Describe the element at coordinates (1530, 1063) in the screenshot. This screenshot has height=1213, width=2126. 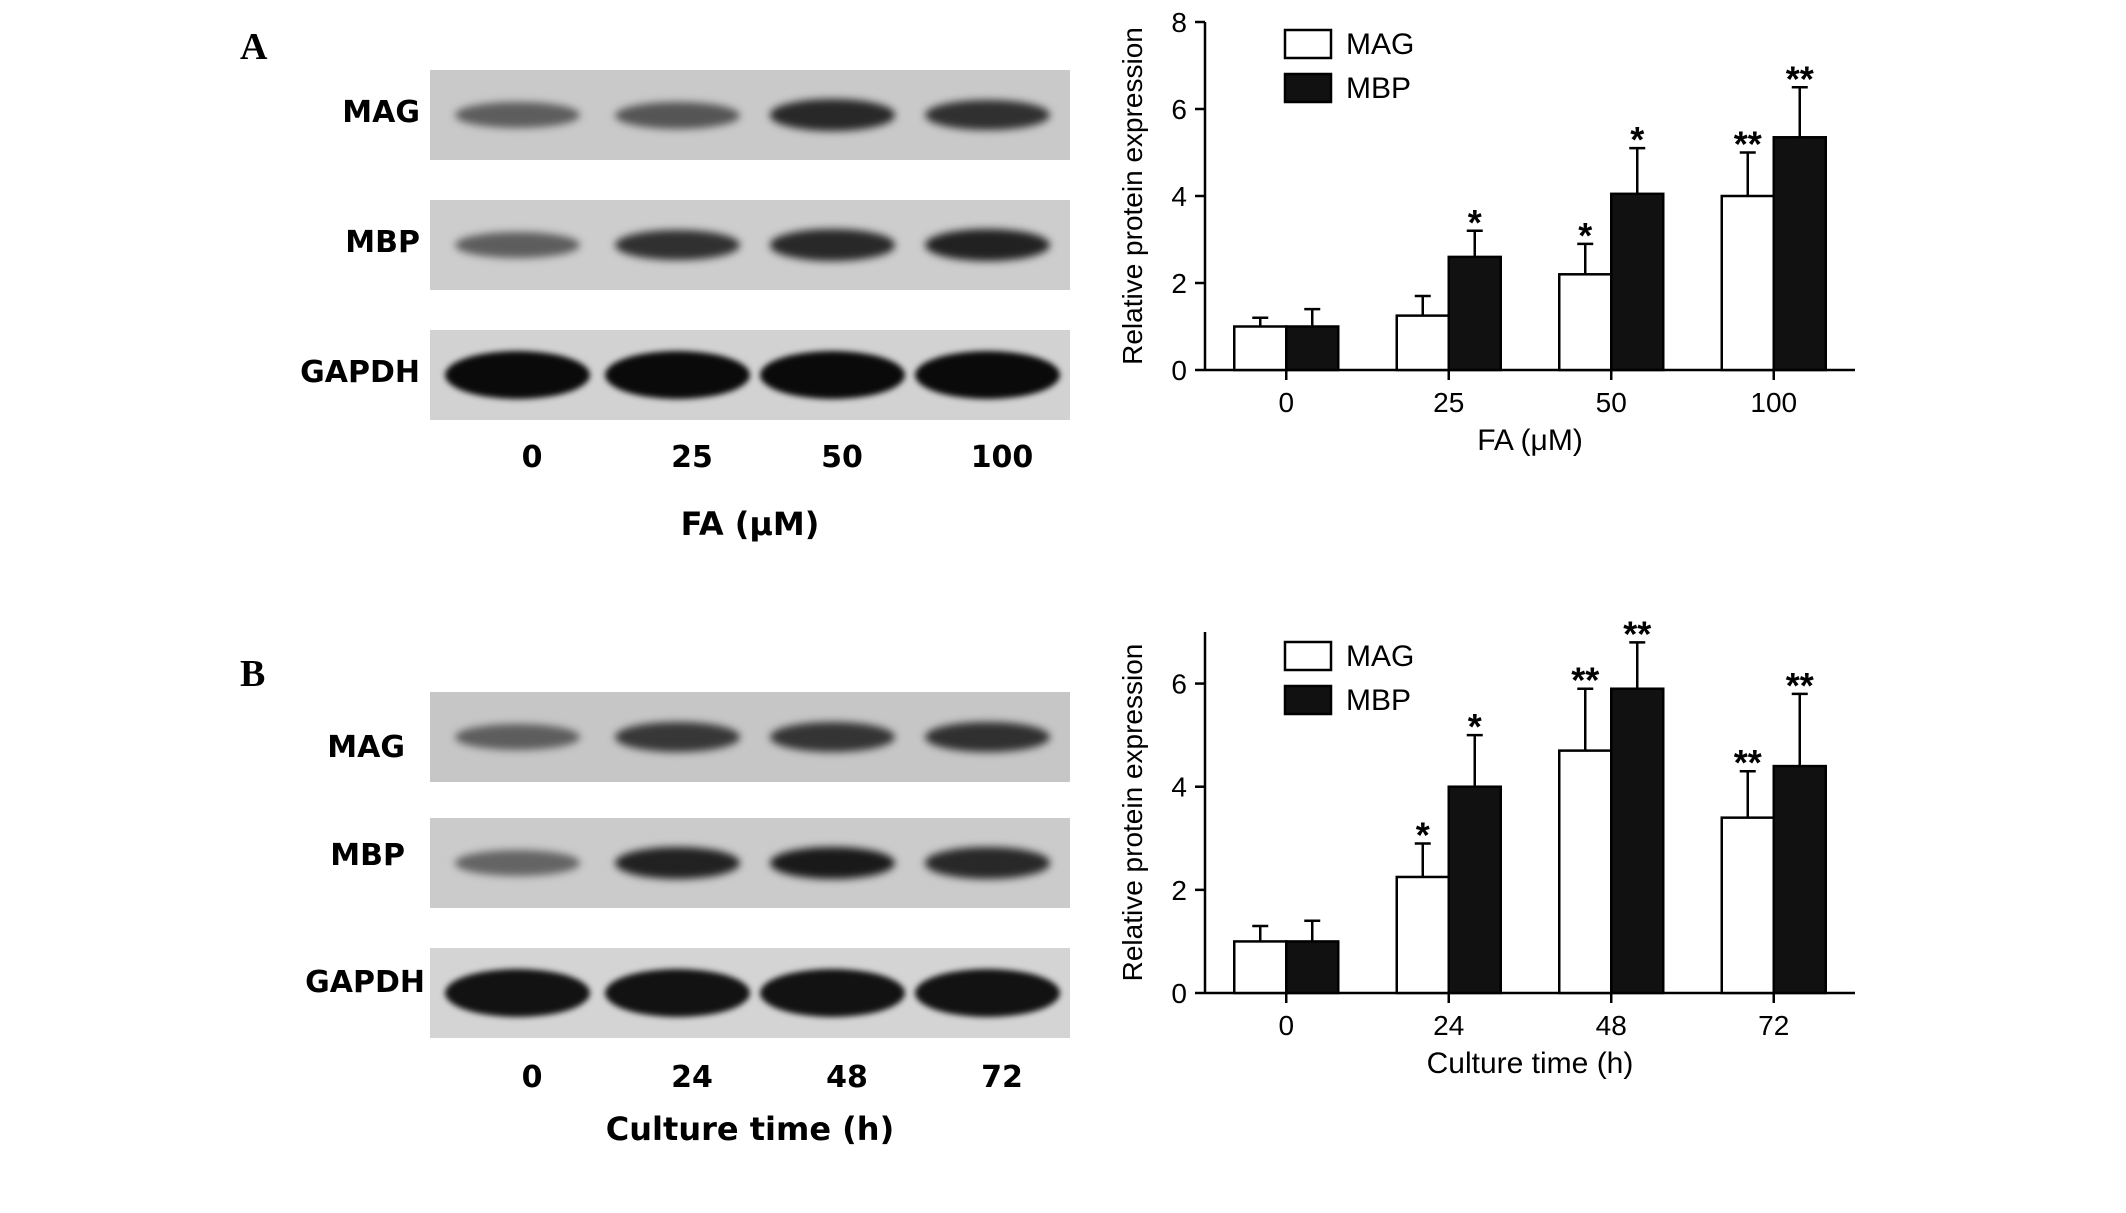
I see `x-axis-label: Culture time (h)` at that location.